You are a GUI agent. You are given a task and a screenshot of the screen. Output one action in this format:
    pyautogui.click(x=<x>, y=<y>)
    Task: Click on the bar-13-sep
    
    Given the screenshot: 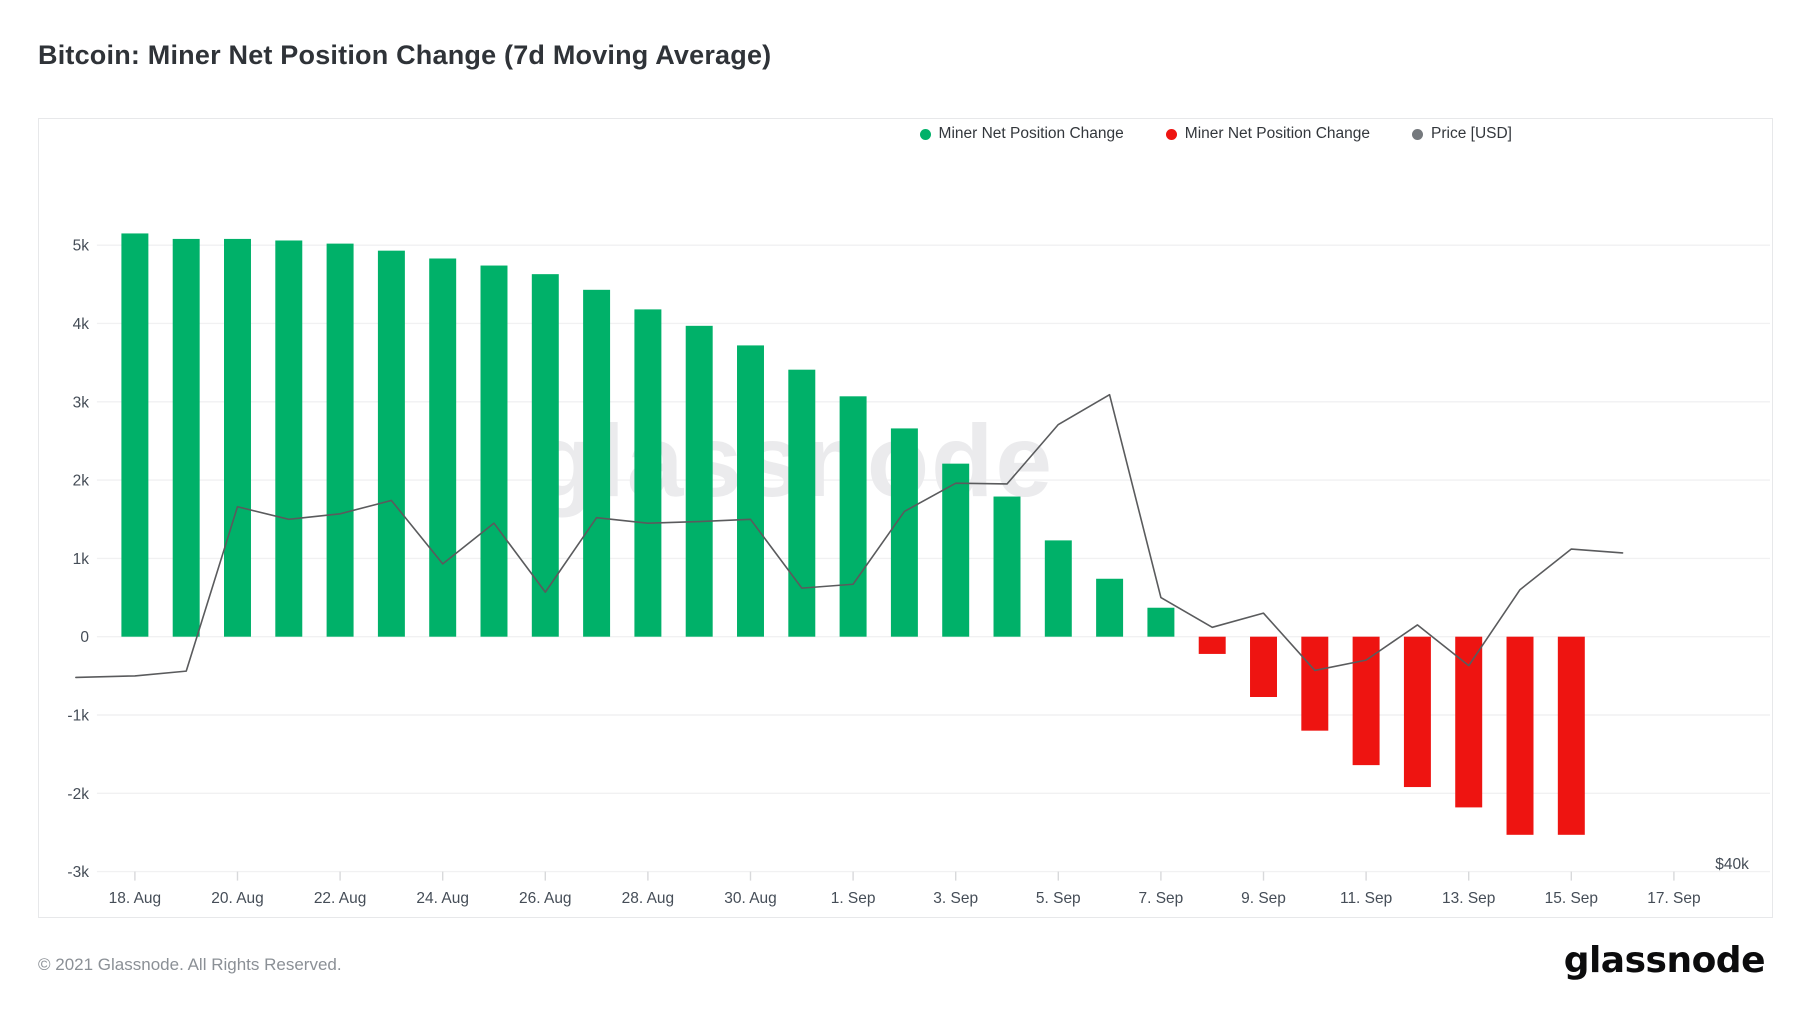 What is the action you would take?
    pyautogui.click(x=1469, y=722)
    